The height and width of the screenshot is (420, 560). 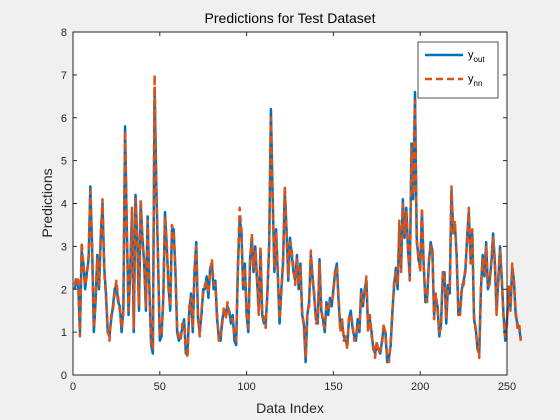 I want to click on legend-label-yout: yout, so click(x=476, y=56).